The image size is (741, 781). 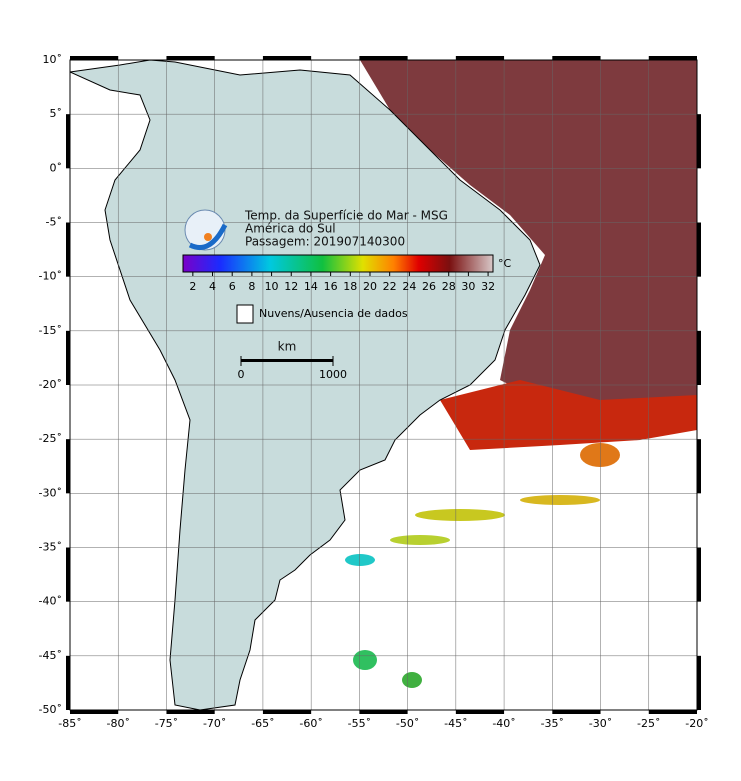 What do you see at coordinates (331, 286) in the screenshot?
I see `colorbar-tick-label: 16` at bounding box center [331, 286].